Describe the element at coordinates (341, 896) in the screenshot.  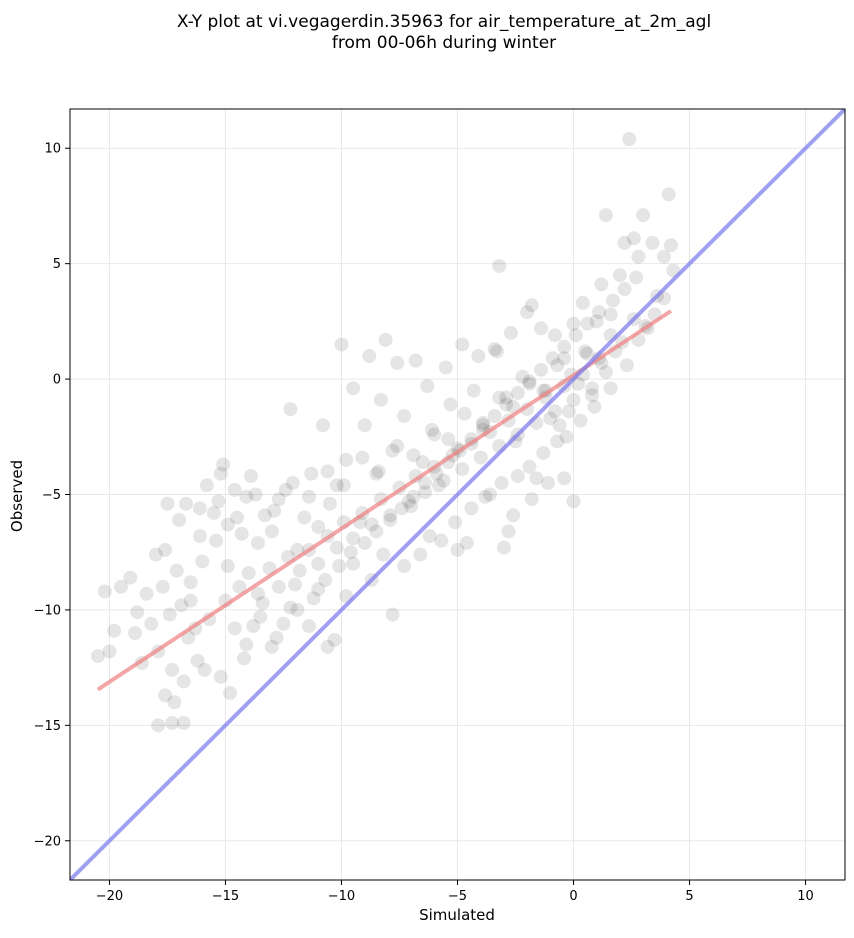
I see `x-tick-label: −10` at that location.